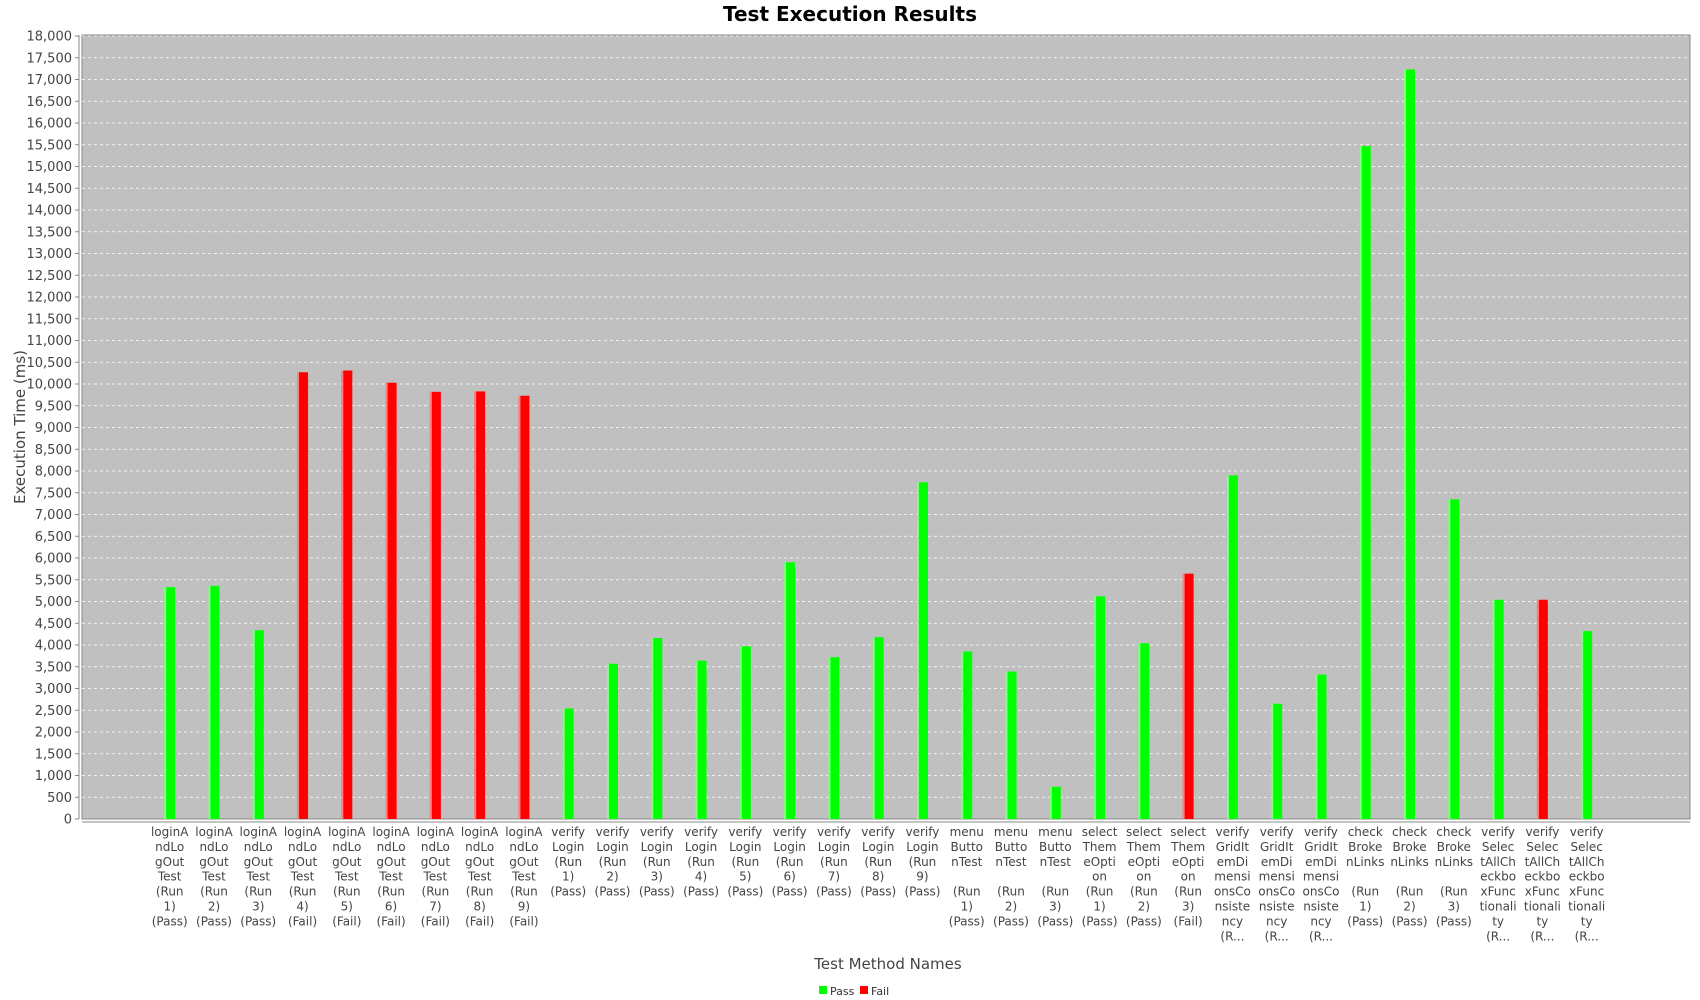 The width and height of the screenshot is (1700, 1000). Describe the element at coordinates (53, 450) in the screenshot. I see `y-tick-label: 8,500` at that location.